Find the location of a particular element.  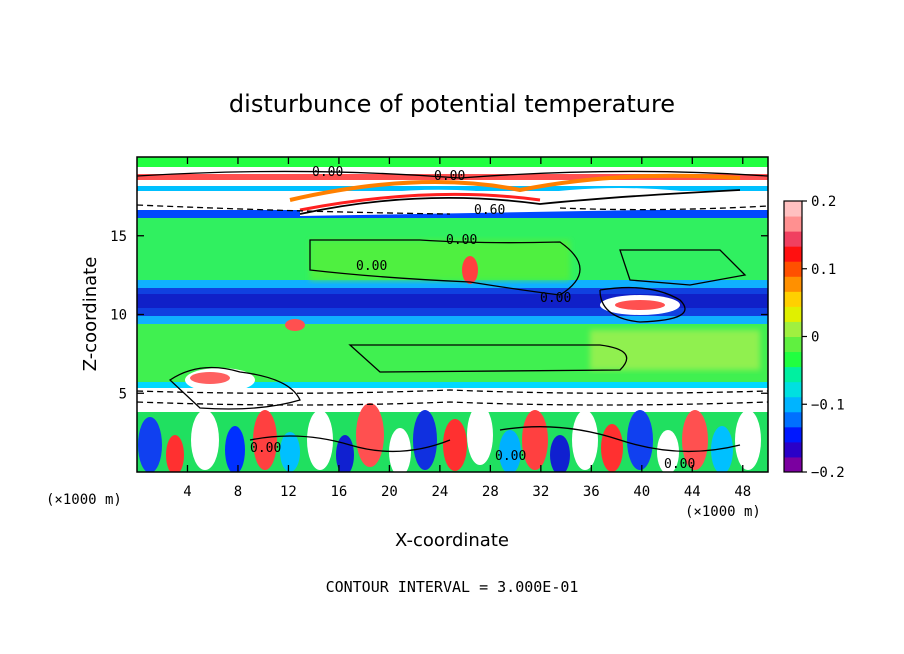

x-tick-label: 8 is located at coordinates (238, 492).